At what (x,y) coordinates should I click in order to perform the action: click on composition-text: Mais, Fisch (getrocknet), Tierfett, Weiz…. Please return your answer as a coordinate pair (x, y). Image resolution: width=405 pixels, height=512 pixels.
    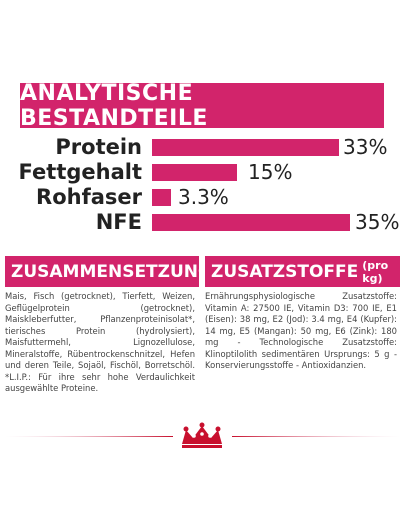
    Looking at the image, I should click on (100, 342).